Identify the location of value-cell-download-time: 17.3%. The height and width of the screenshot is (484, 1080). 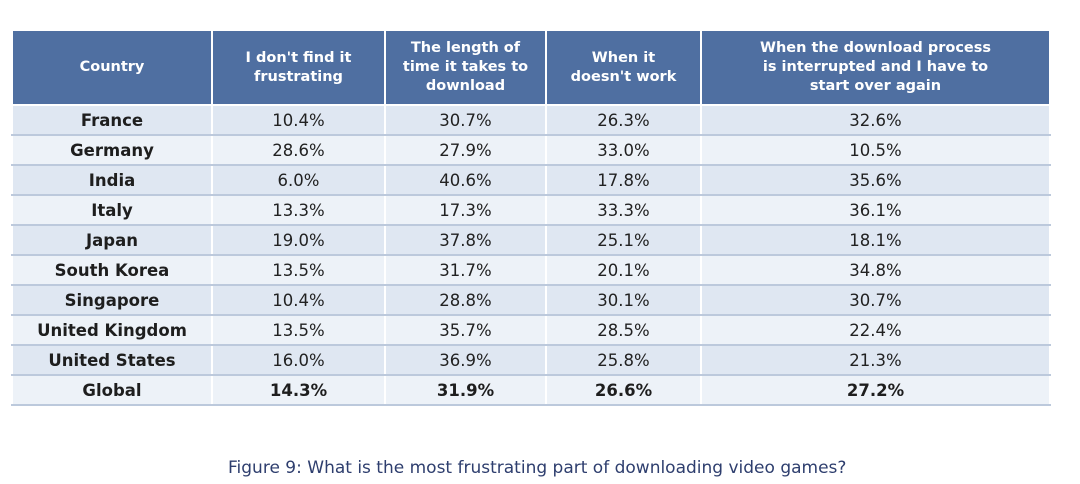
(465, 210).